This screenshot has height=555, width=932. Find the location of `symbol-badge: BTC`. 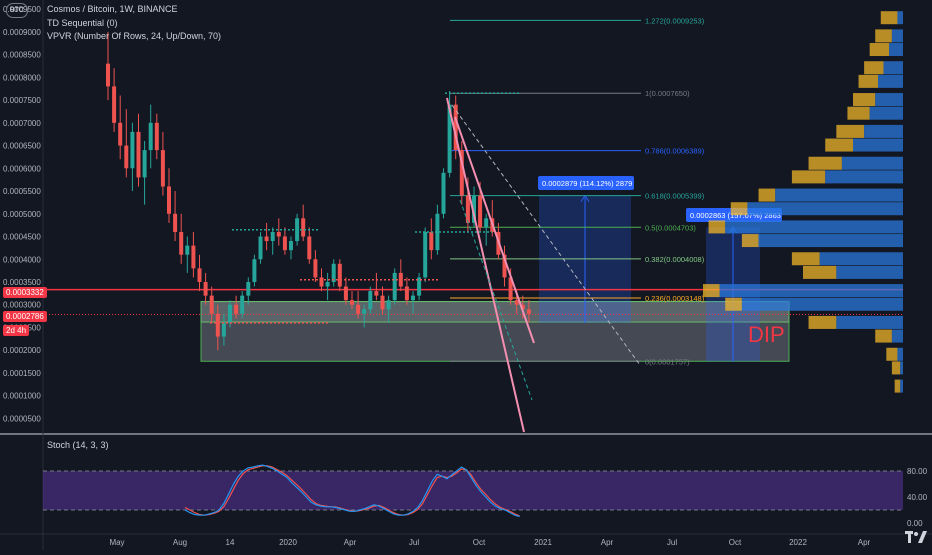

symbol-badge: BTC is located at coordinates (17, 10).